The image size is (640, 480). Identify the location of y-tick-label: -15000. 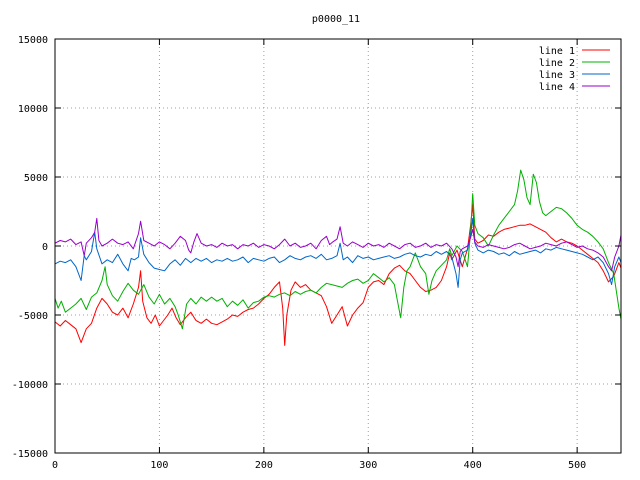
(30, 454).